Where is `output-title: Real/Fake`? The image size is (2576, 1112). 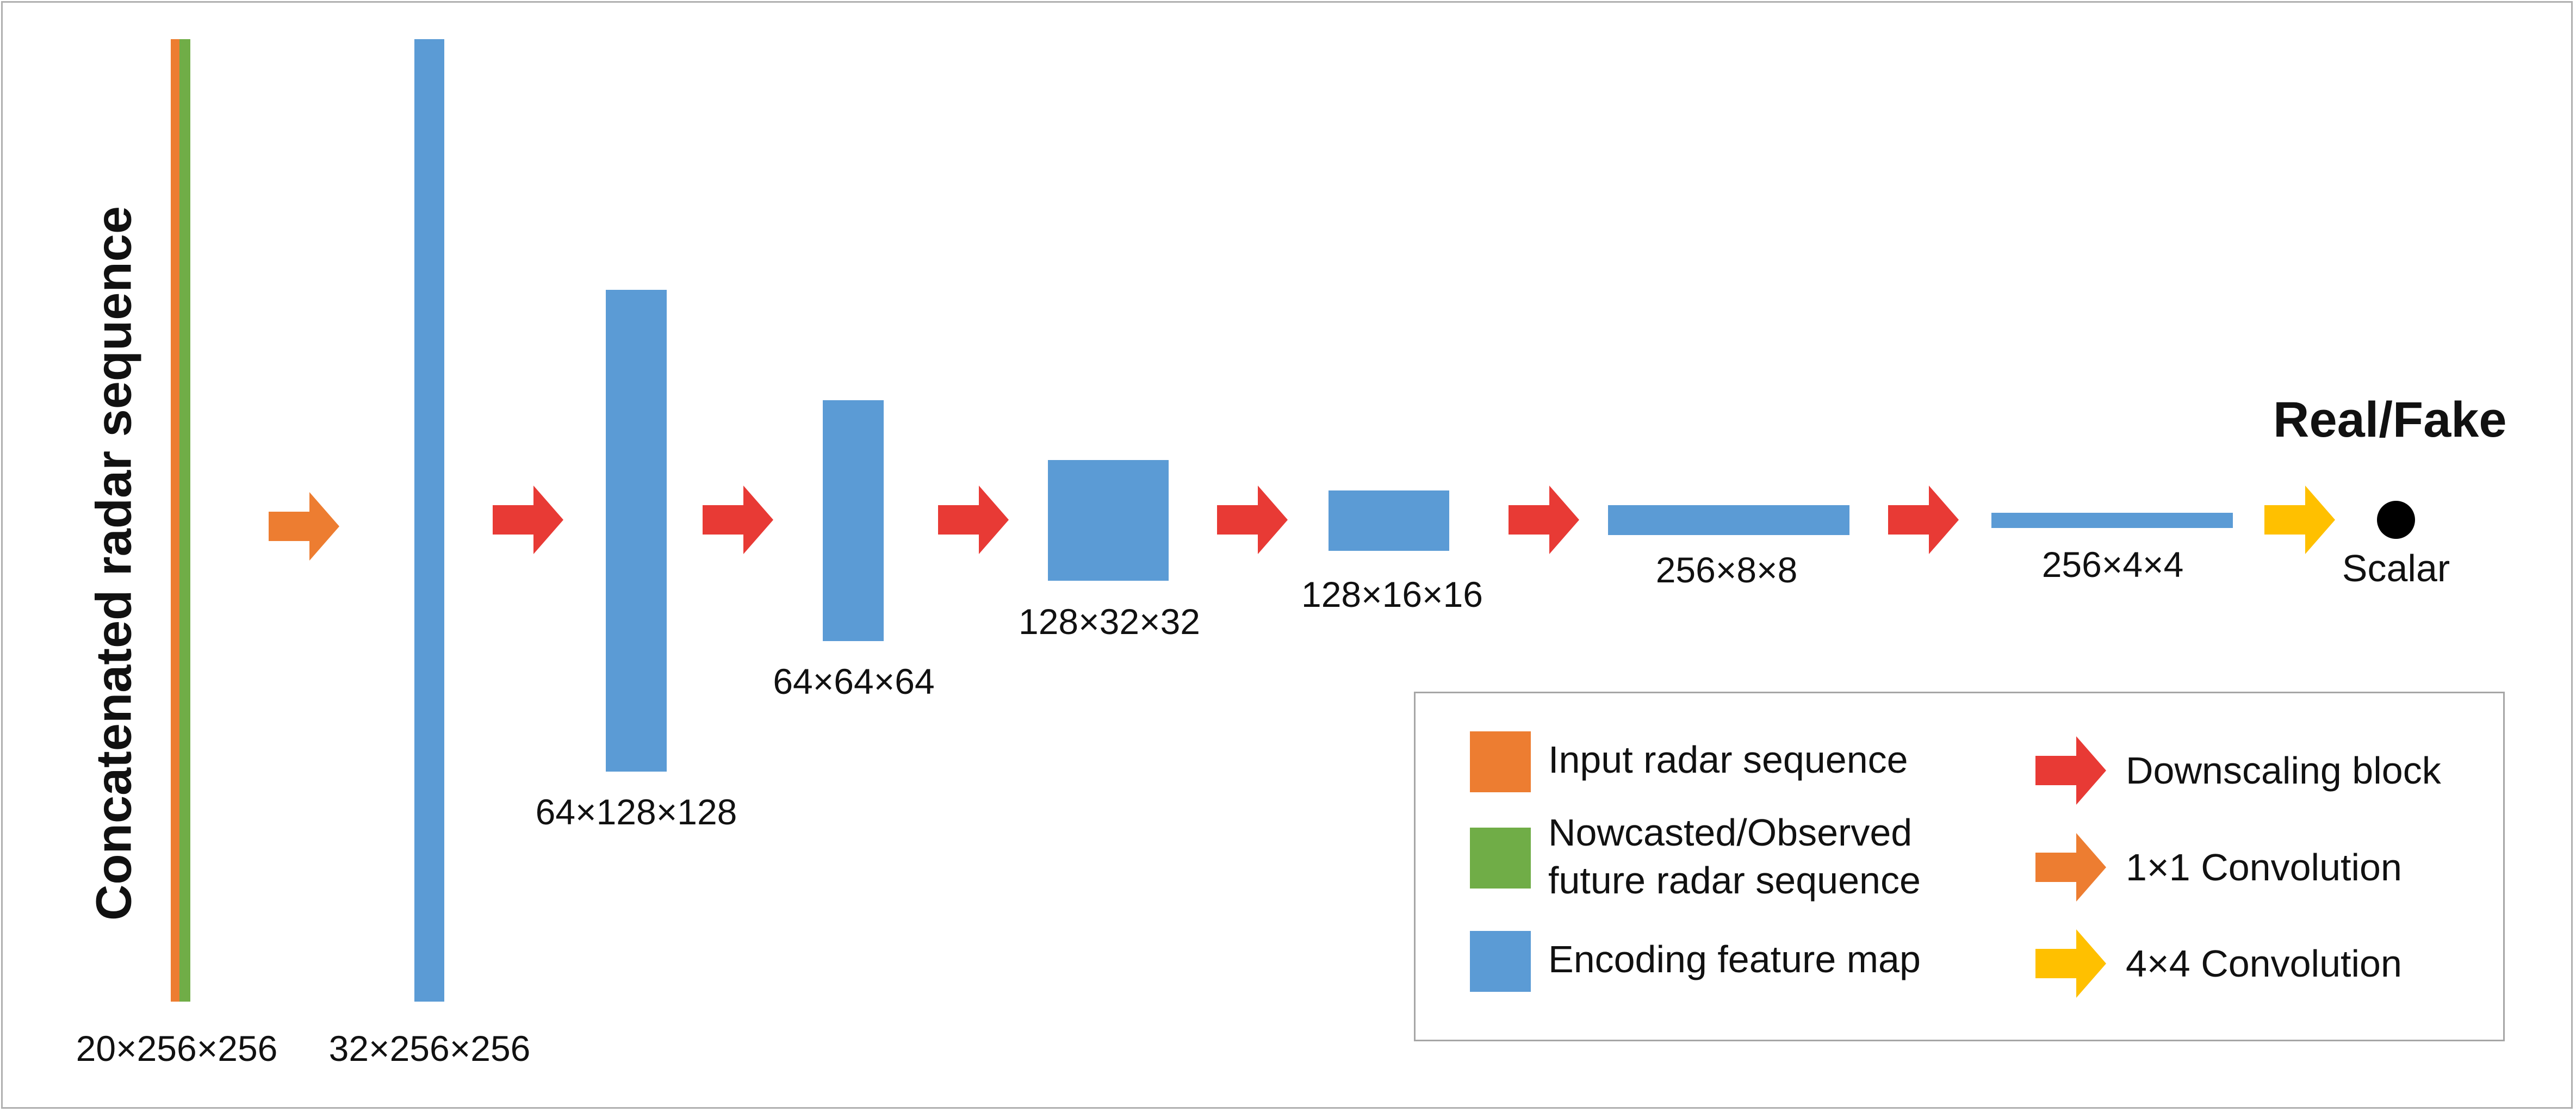
output-title: Real/Fake is located at coordinates (2390, 420).